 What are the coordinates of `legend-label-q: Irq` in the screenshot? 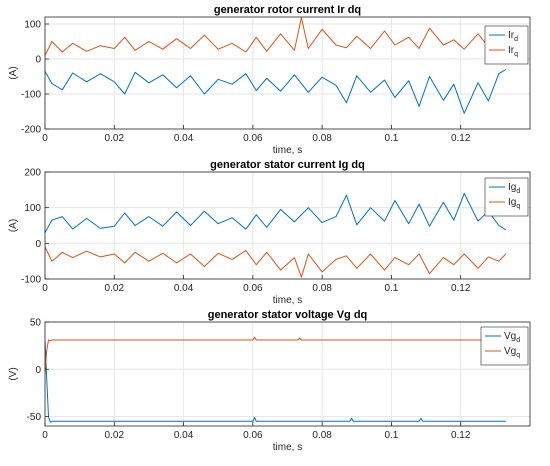 It's located at (513, 51).